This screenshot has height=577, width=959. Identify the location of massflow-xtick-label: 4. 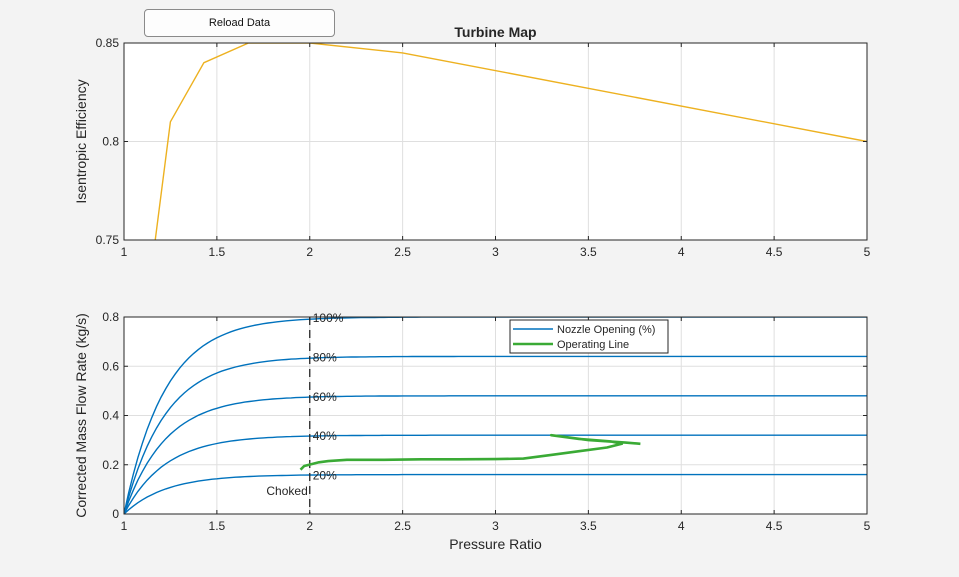
(681, 526).